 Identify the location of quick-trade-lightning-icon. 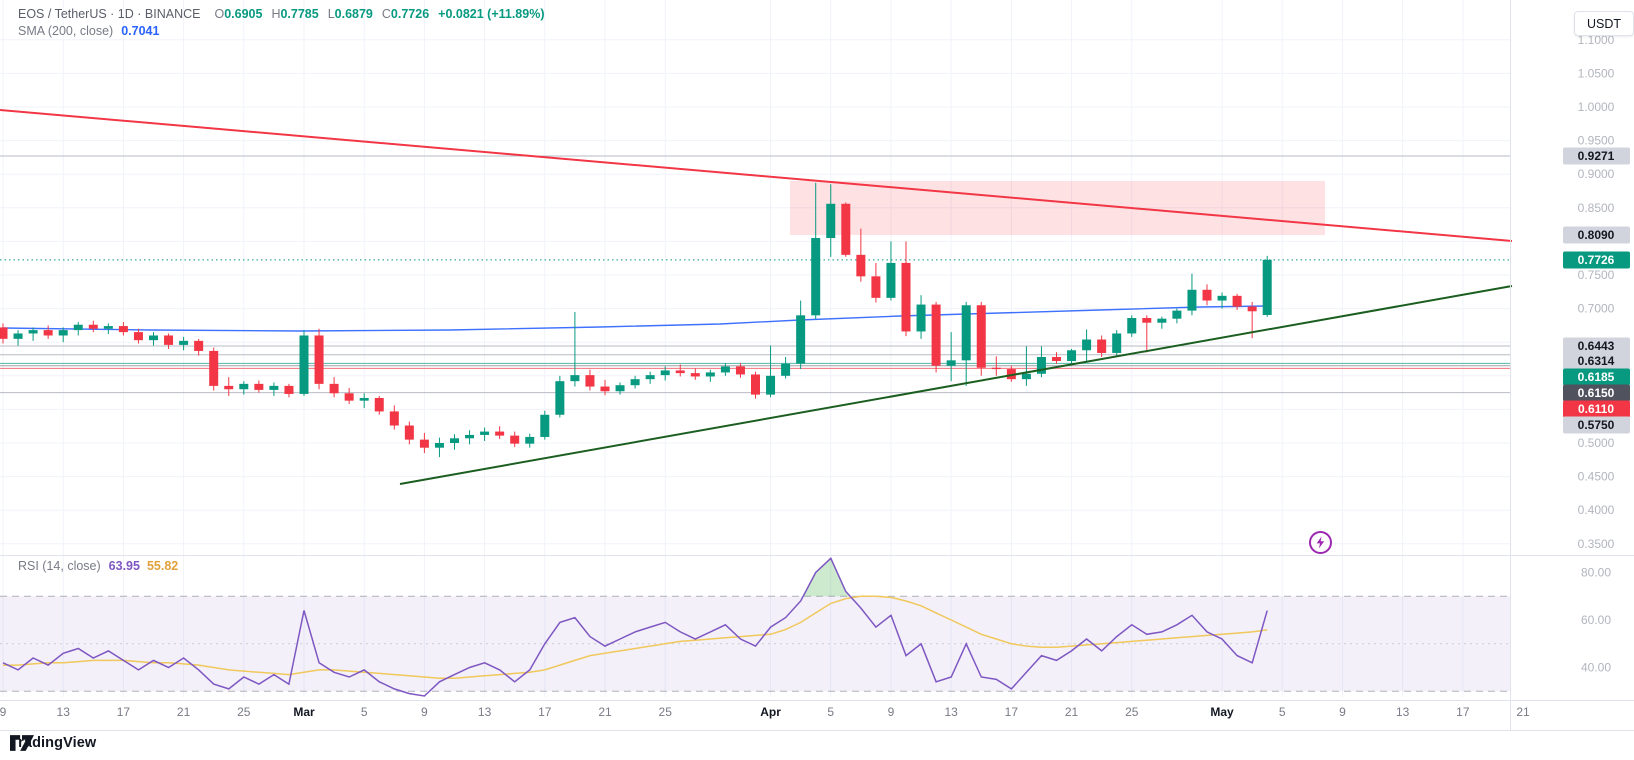
(1320, 542).